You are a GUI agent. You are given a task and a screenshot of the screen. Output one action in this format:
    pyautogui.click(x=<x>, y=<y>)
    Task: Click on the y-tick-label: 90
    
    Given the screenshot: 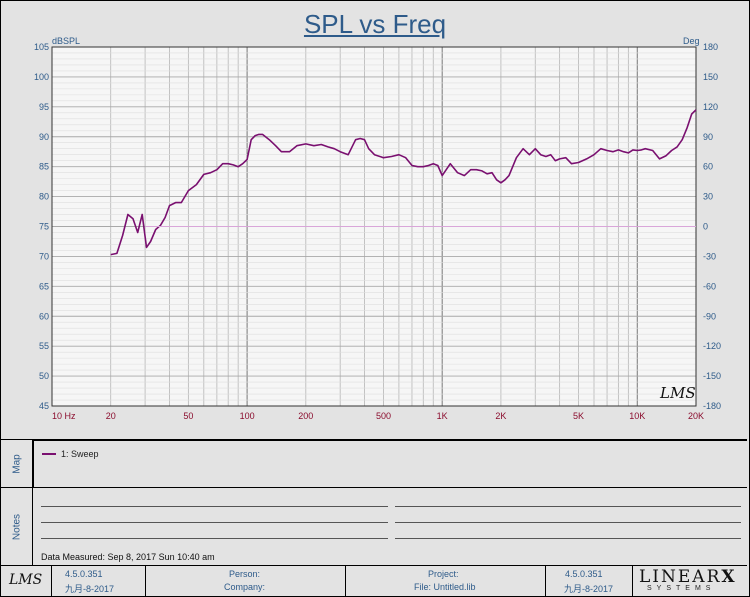 What is the action you would take?
    pyautogui.click(x=44, y=137)
    